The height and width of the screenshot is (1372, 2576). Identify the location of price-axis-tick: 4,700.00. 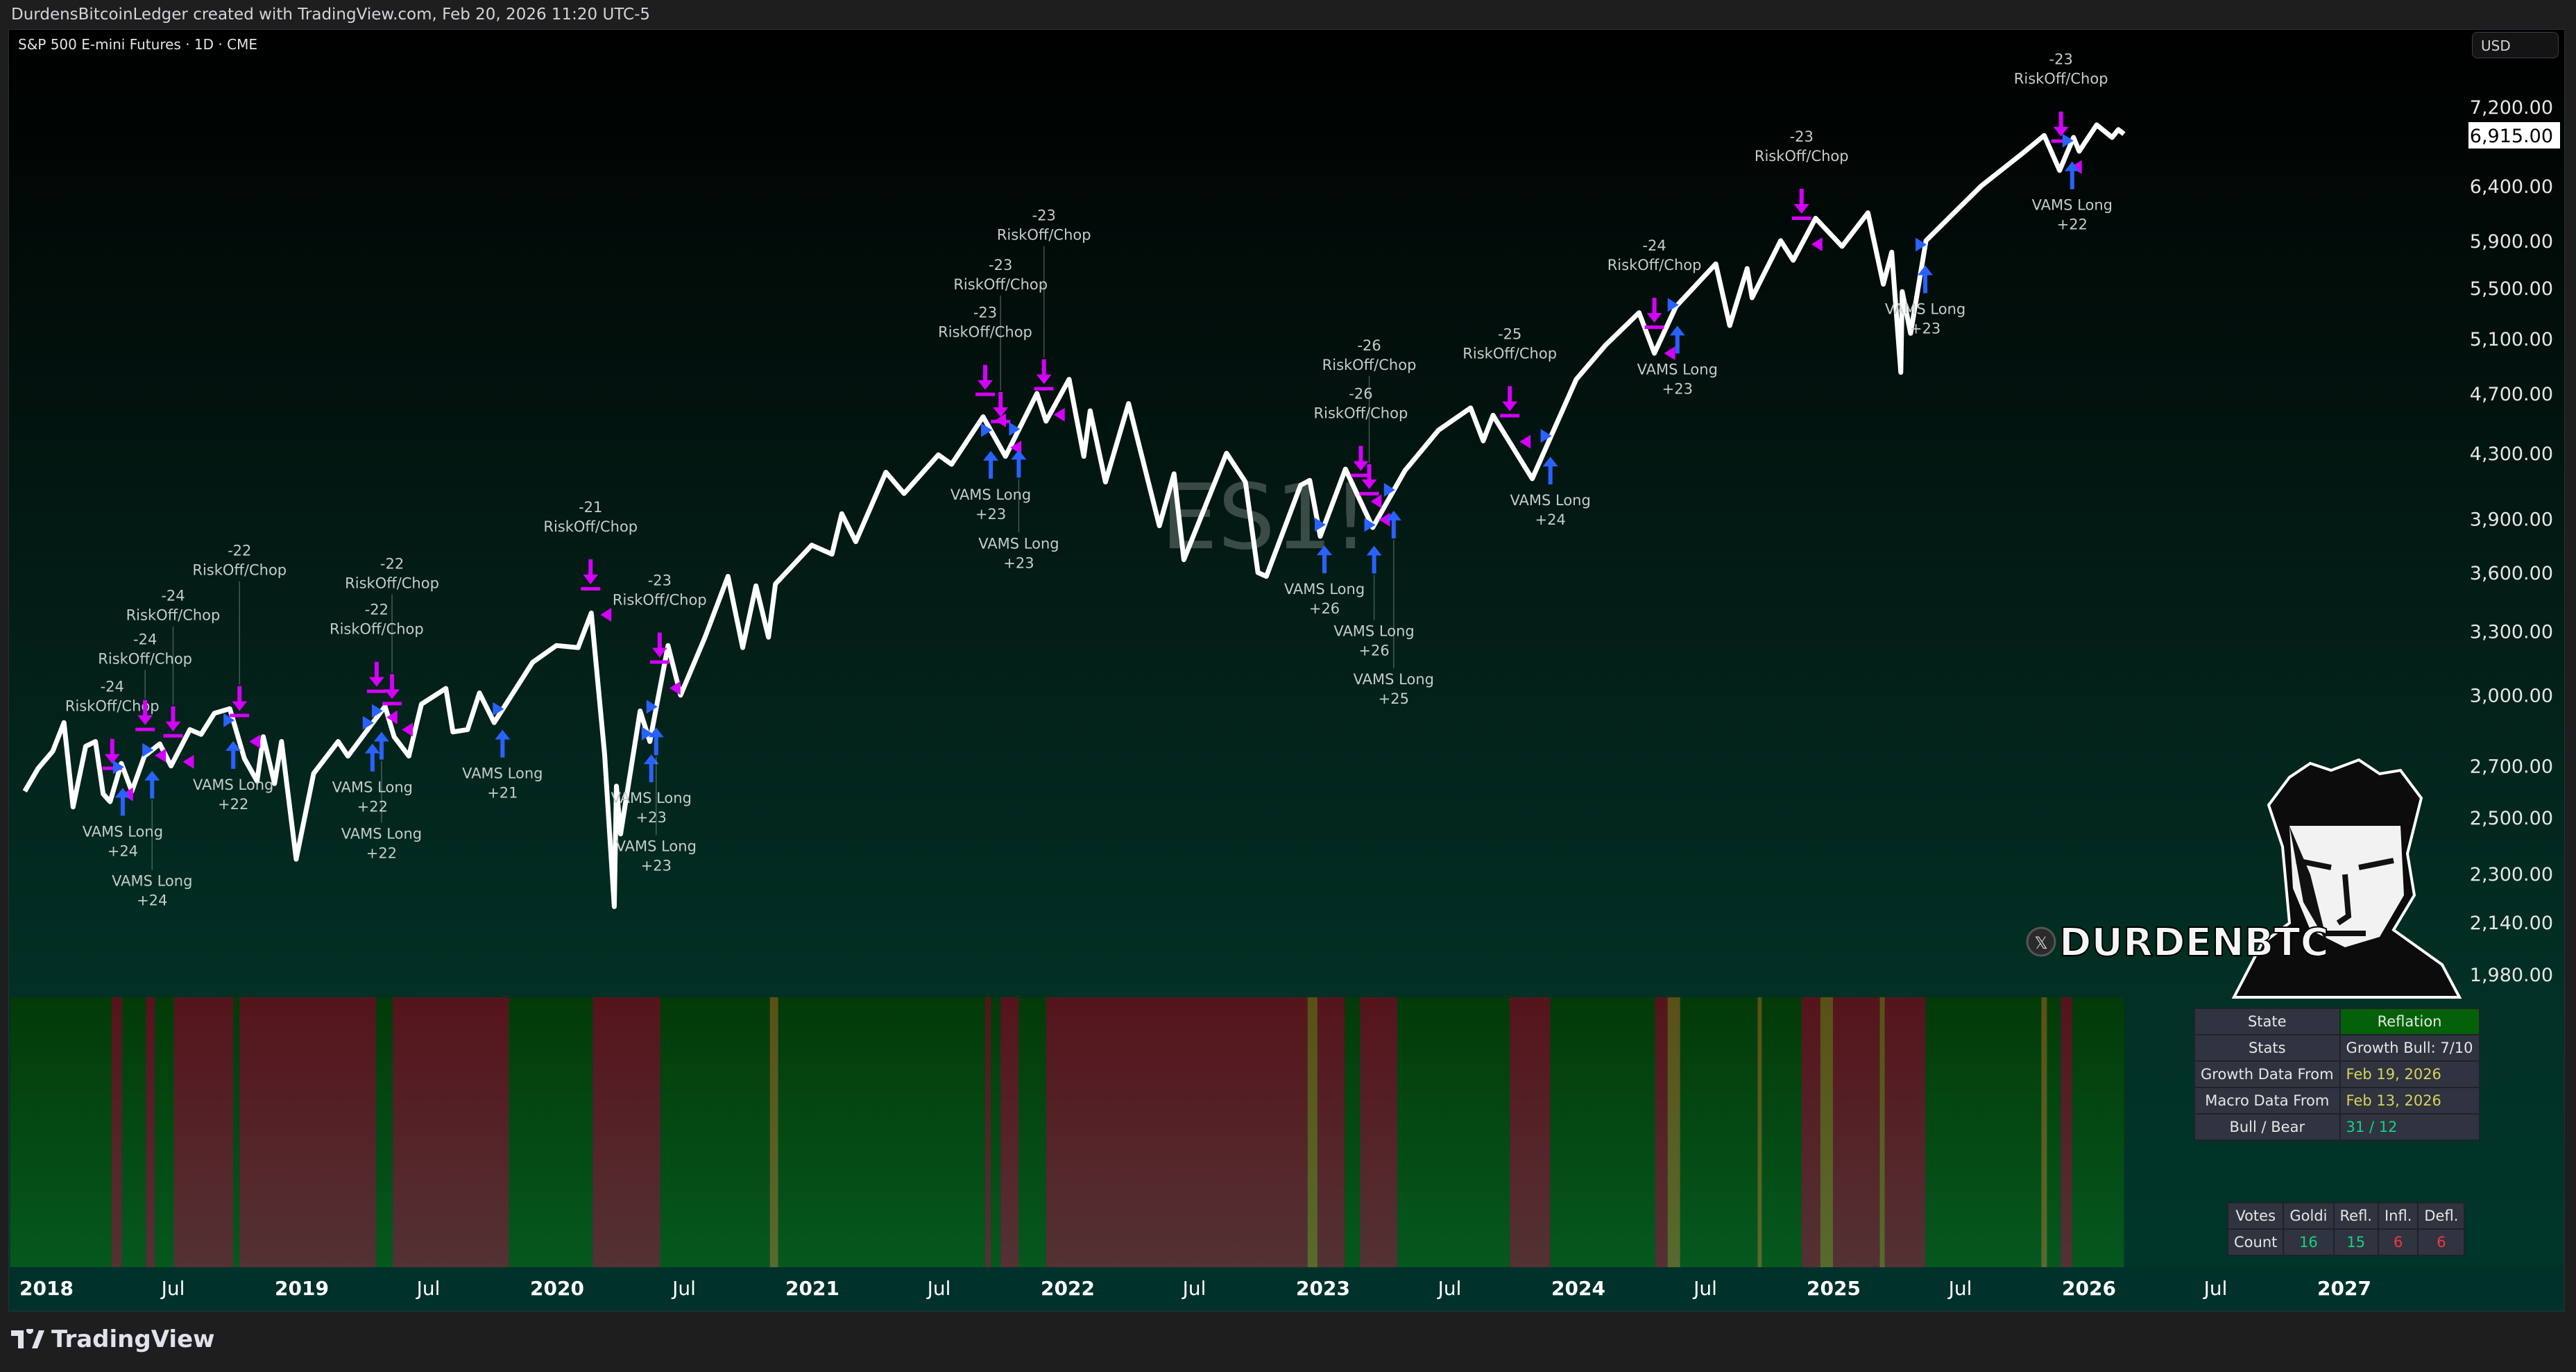
(2511, 395).